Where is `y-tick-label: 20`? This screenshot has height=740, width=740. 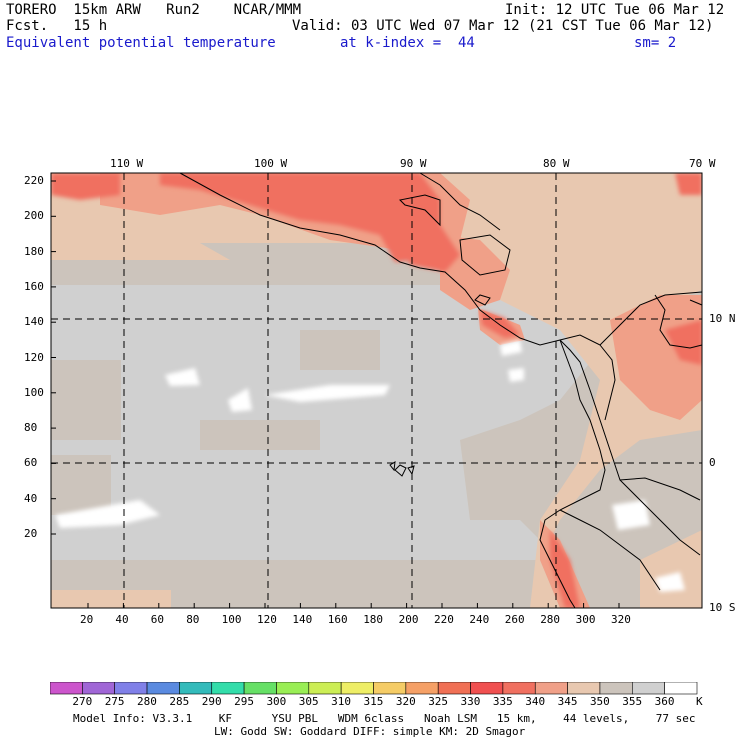
y-tick-label: 20 is located at coordinates (31, 533).